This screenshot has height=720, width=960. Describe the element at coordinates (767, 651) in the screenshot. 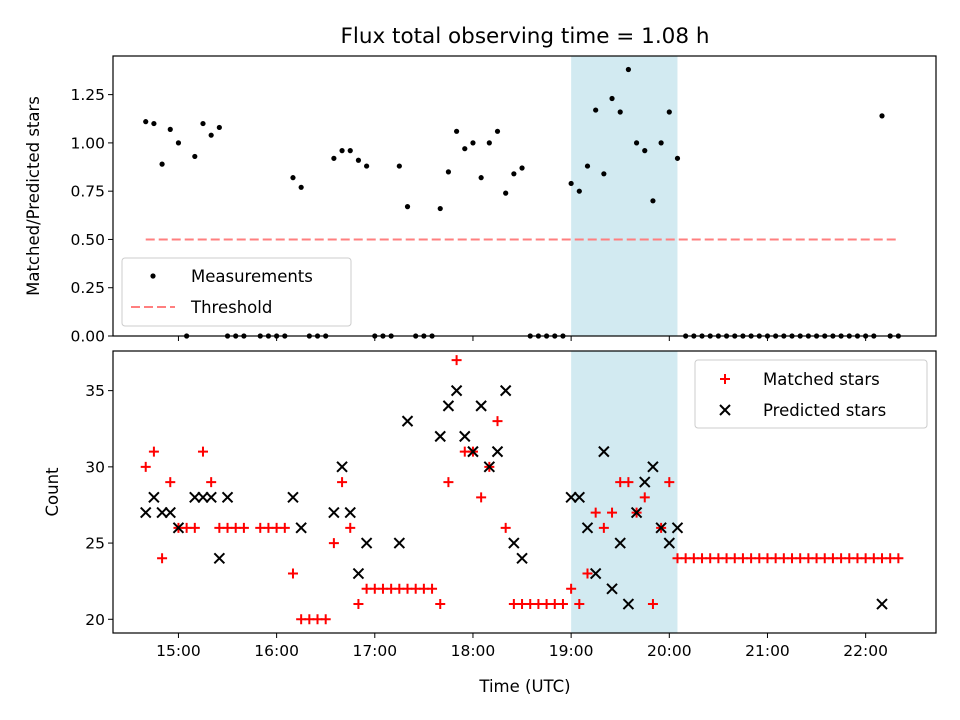

I see `x-tick-label: 21:00` at that location.